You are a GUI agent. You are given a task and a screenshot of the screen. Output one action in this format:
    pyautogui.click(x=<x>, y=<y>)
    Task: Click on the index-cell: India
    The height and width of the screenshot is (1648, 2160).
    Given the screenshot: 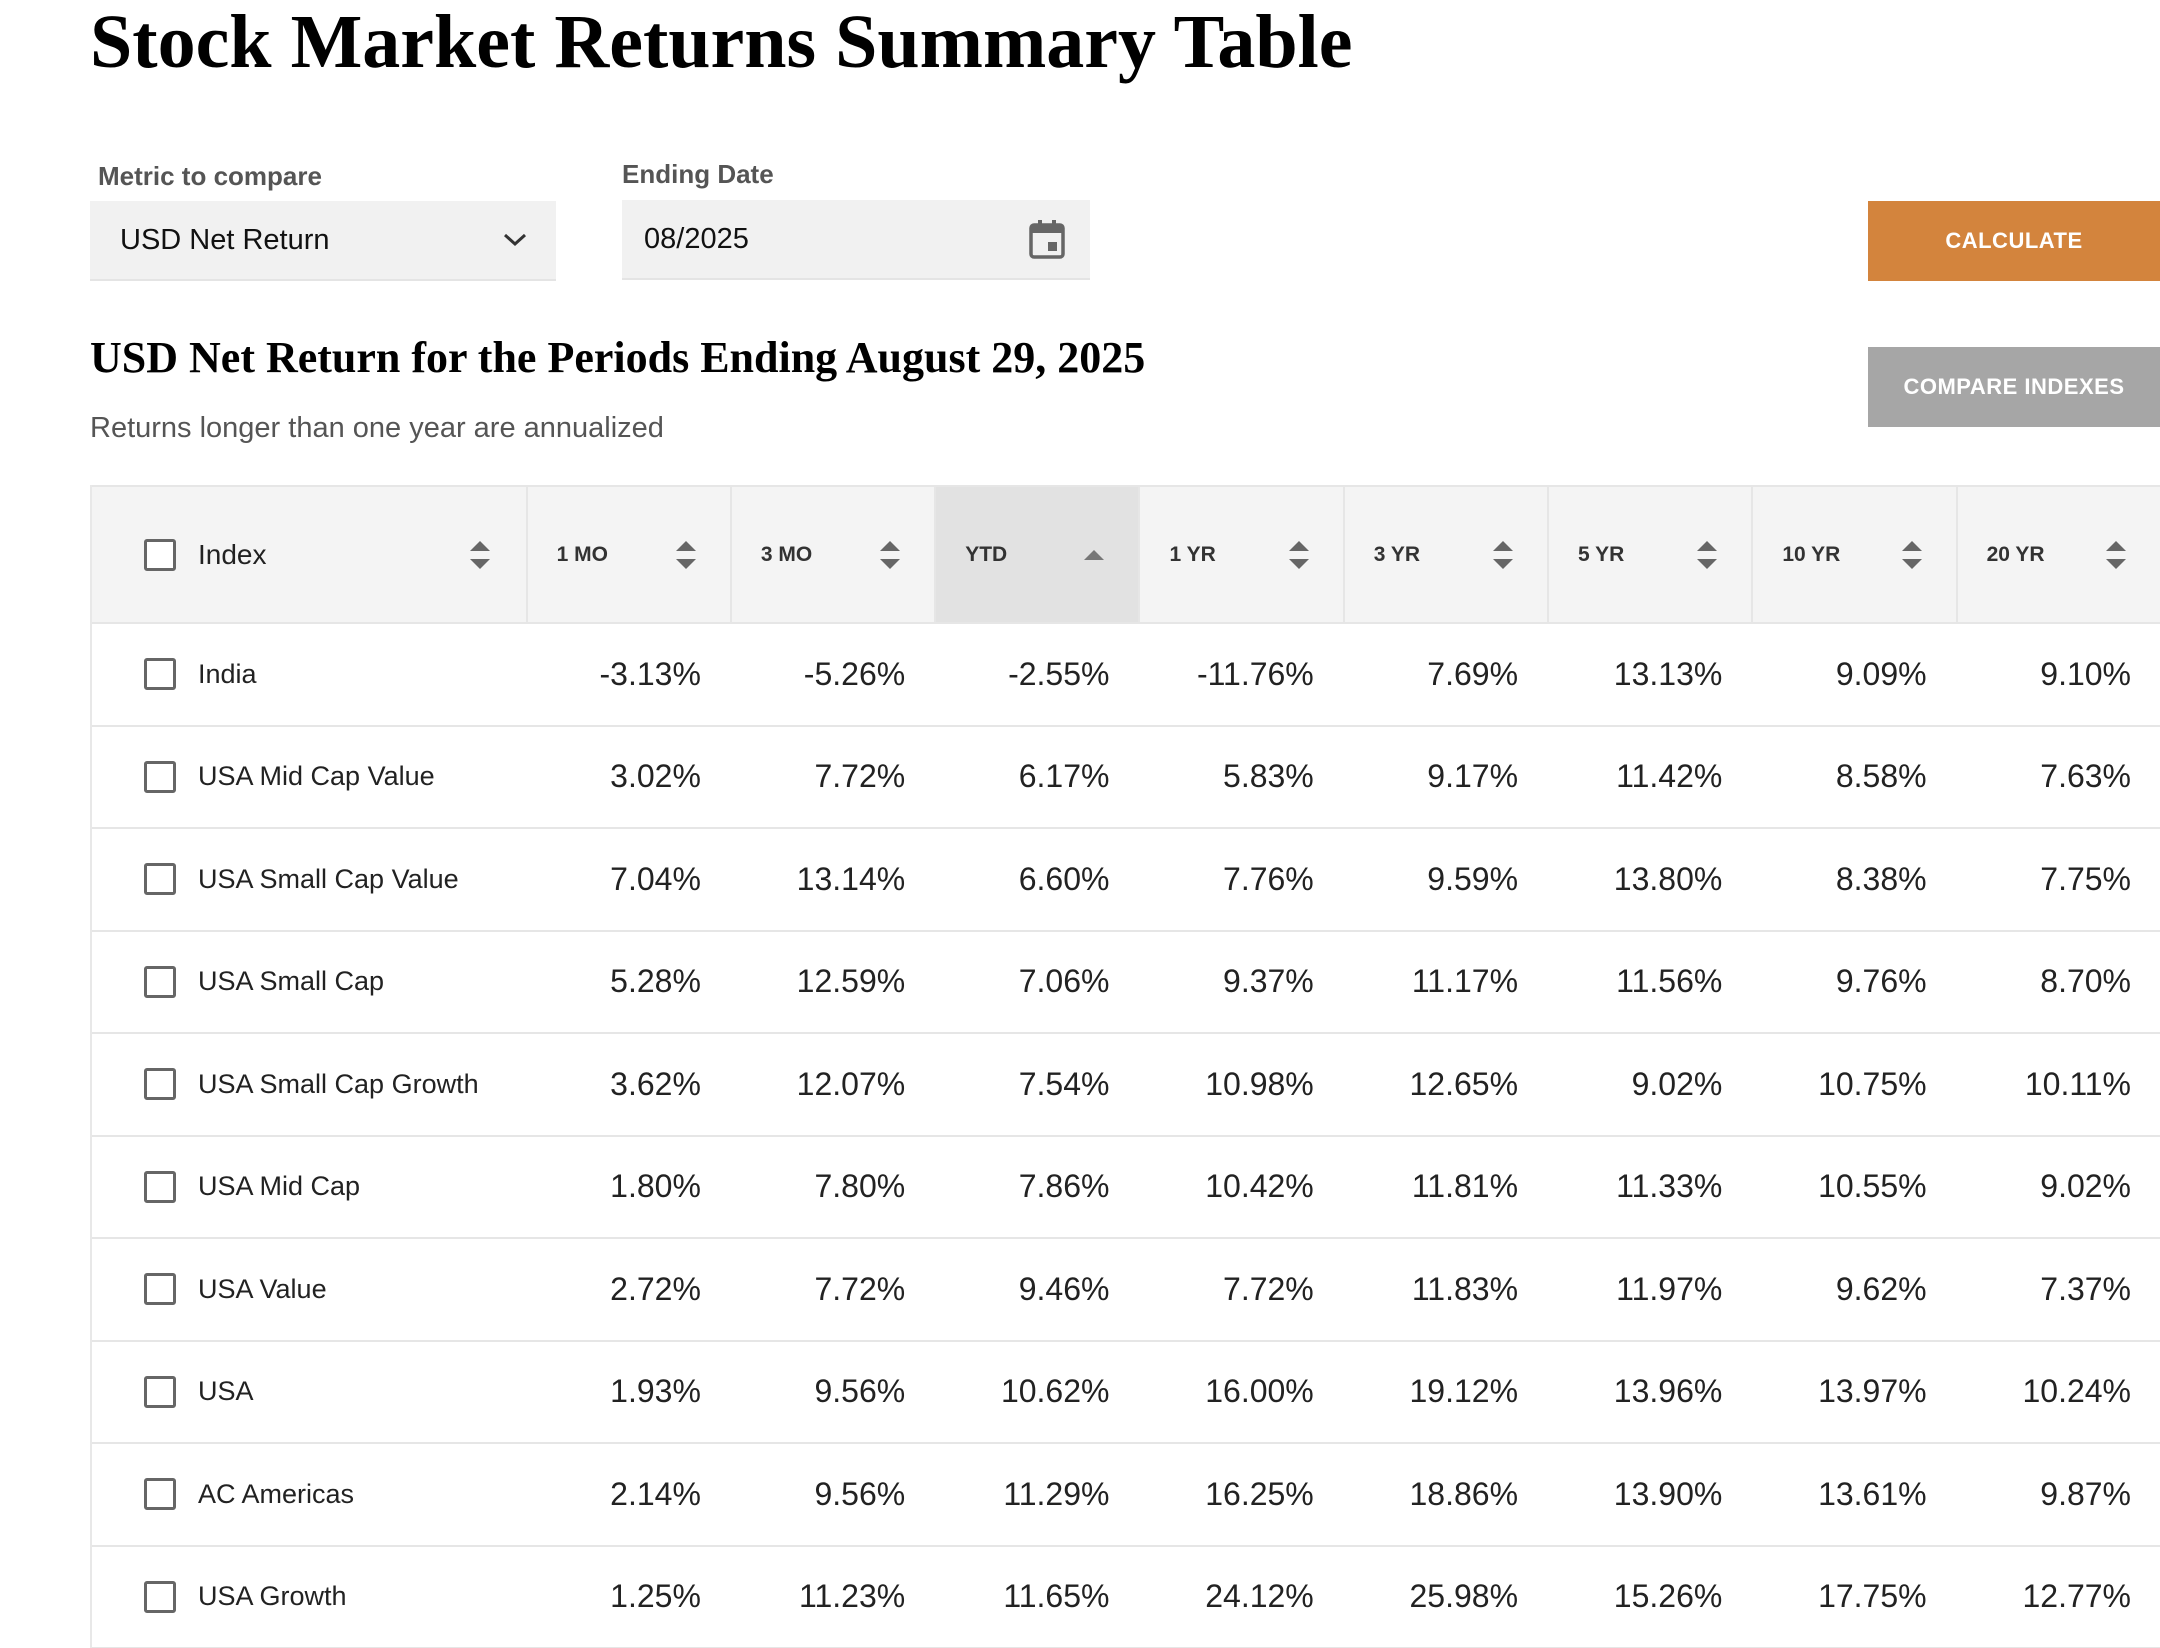 What is the action you would take?
    pyautogui.click(x=309, y=674)
    